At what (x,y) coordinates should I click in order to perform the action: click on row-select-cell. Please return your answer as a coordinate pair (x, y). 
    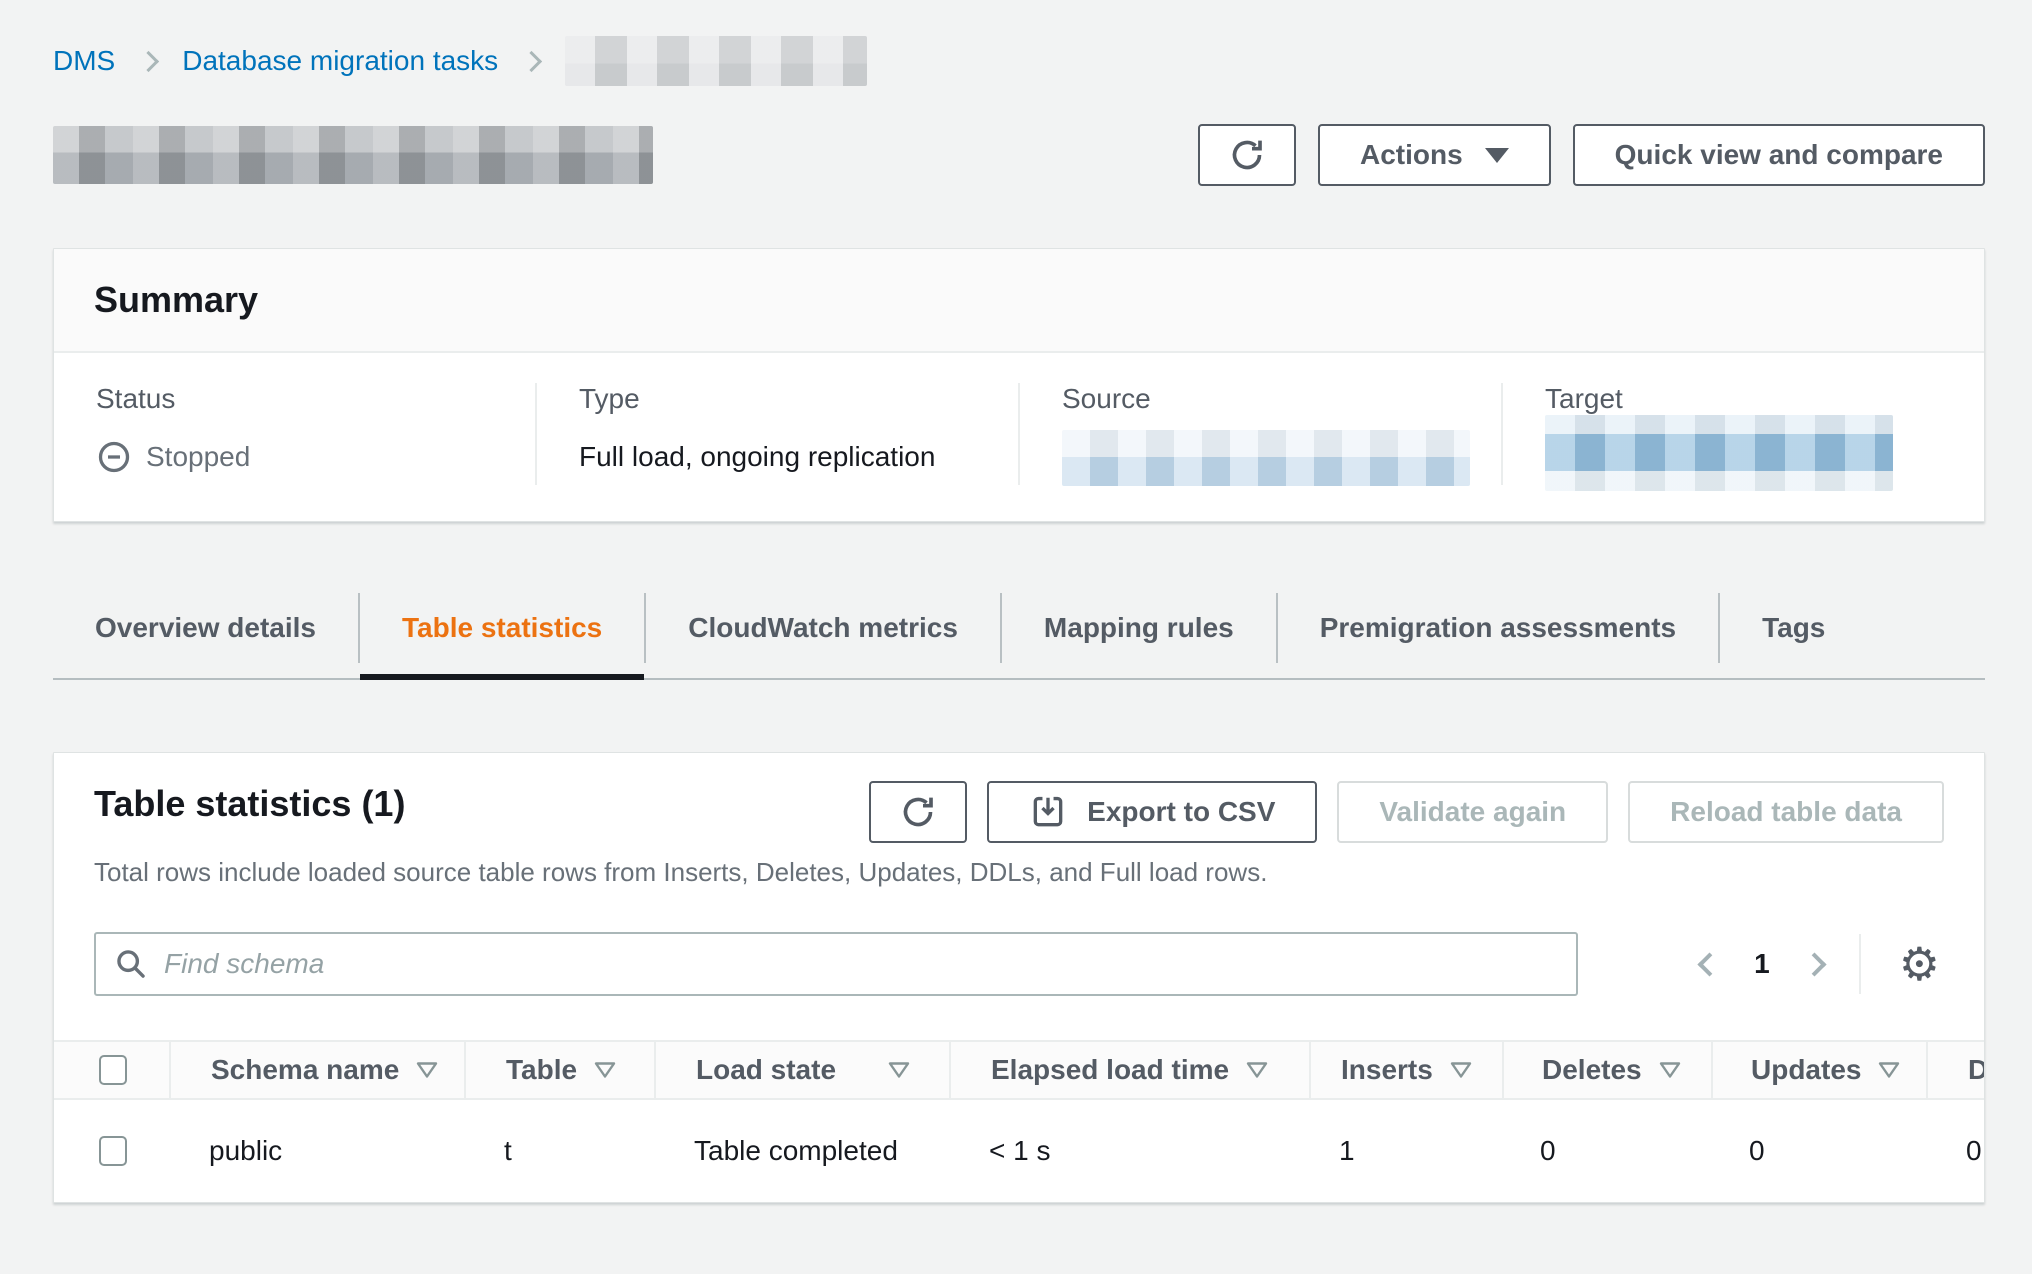
    Looking at the image, I should click on (111, 1151).